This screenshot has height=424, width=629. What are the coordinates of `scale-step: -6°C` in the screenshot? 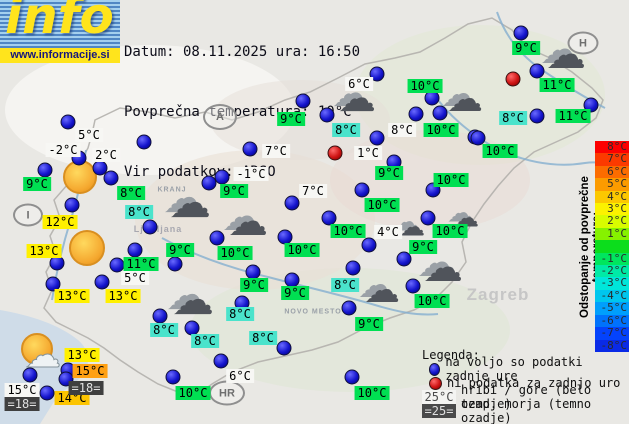 It's located at (612, 321).